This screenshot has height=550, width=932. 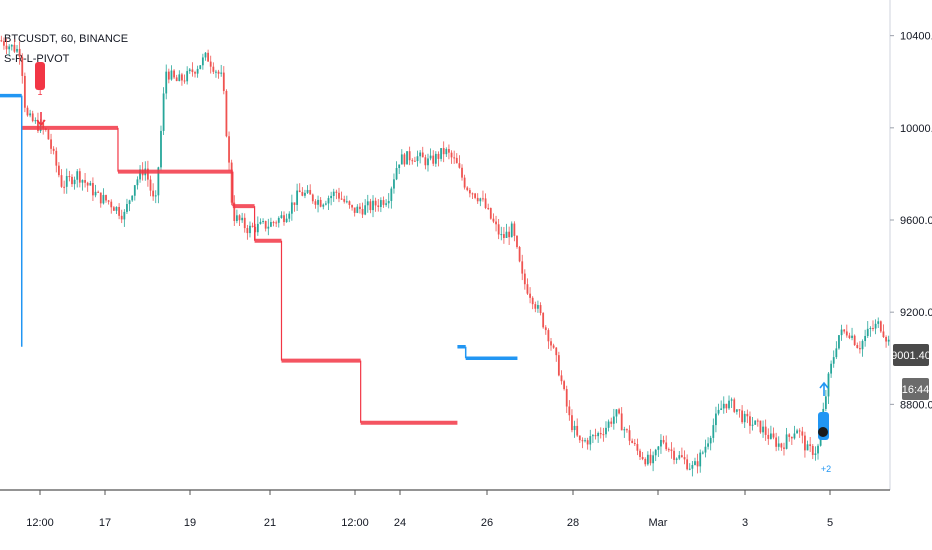 What do you see at coordinates (916, 405) in the screenshot?
I see `y-tick-label: 8800.00` at bounding box center [916, 405].